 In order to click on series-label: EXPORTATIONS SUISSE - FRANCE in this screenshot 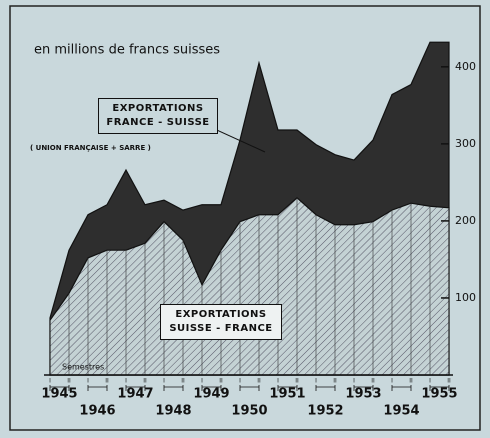, I will do `click(221, 322)`.